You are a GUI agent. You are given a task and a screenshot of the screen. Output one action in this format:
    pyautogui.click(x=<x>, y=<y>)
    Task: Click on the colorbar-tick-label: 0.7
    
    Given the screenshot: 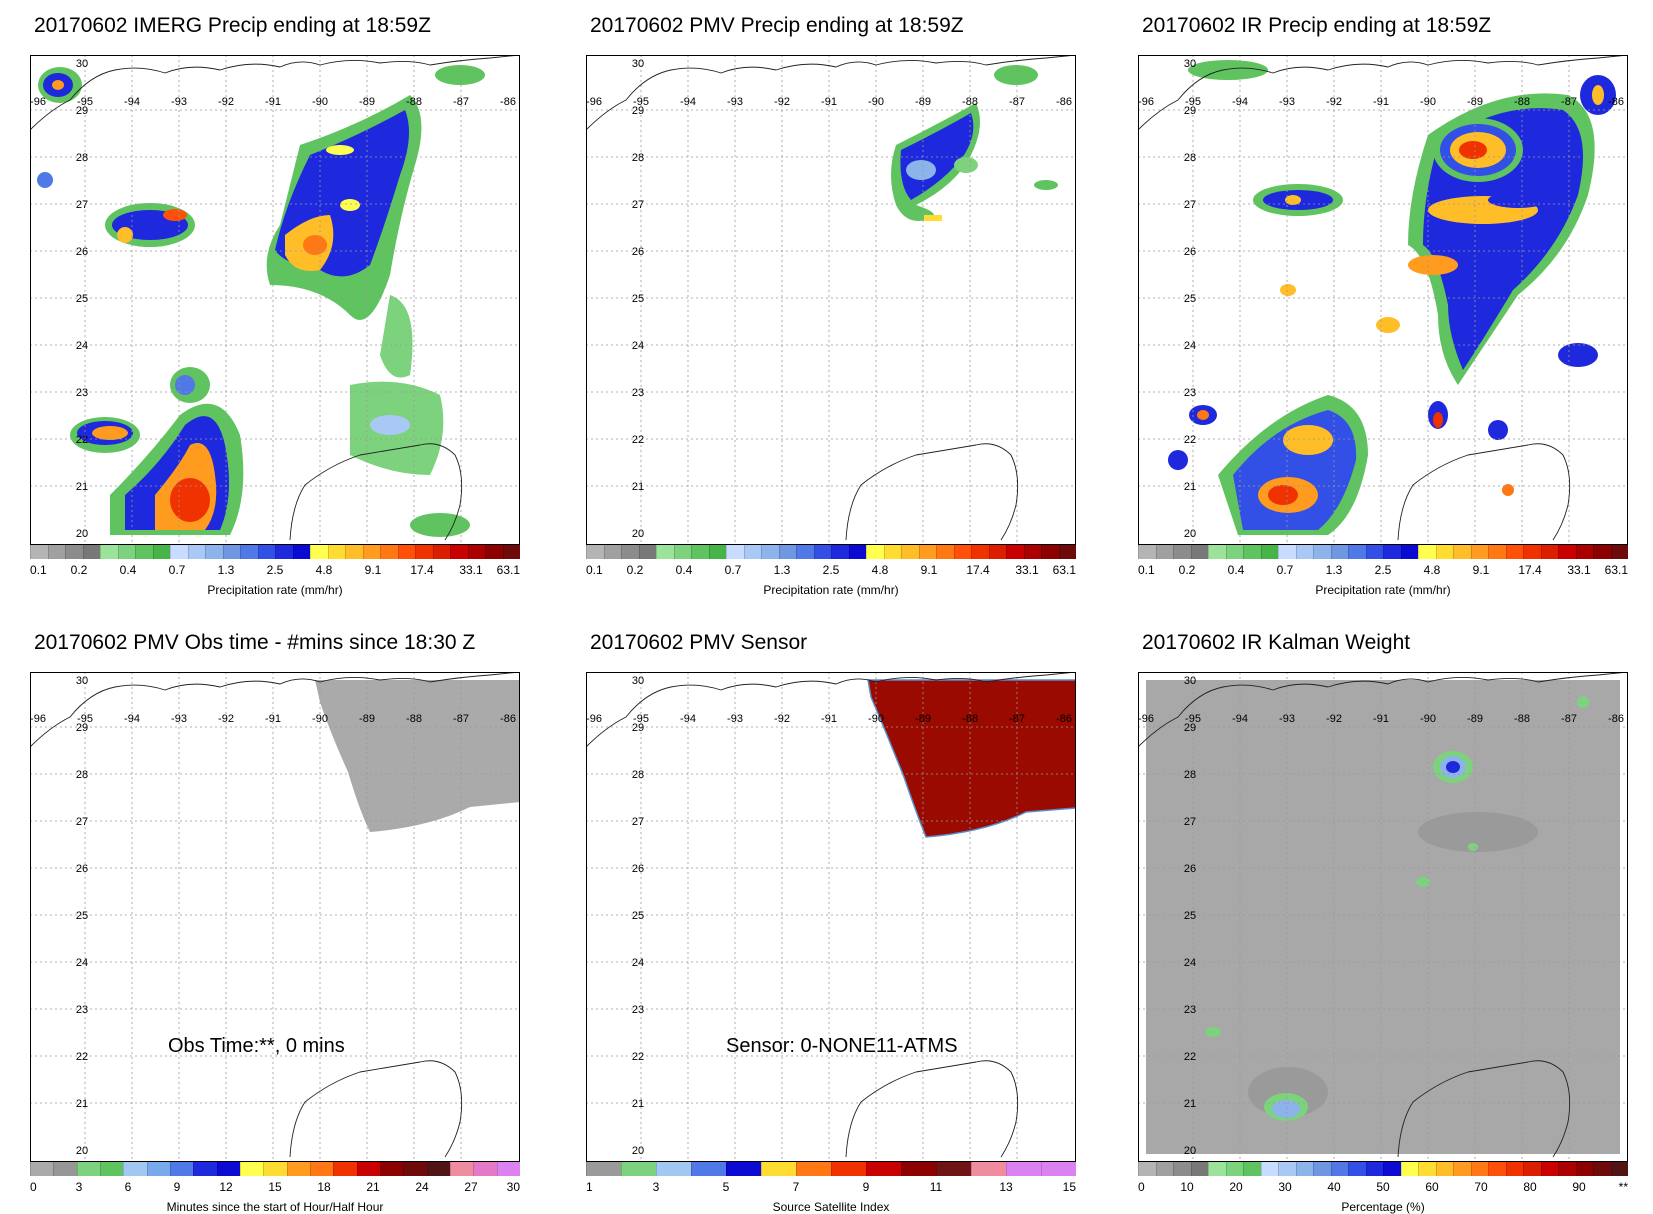 What is the action you would take?
    pyautogui.click(x=733, y=570)
    